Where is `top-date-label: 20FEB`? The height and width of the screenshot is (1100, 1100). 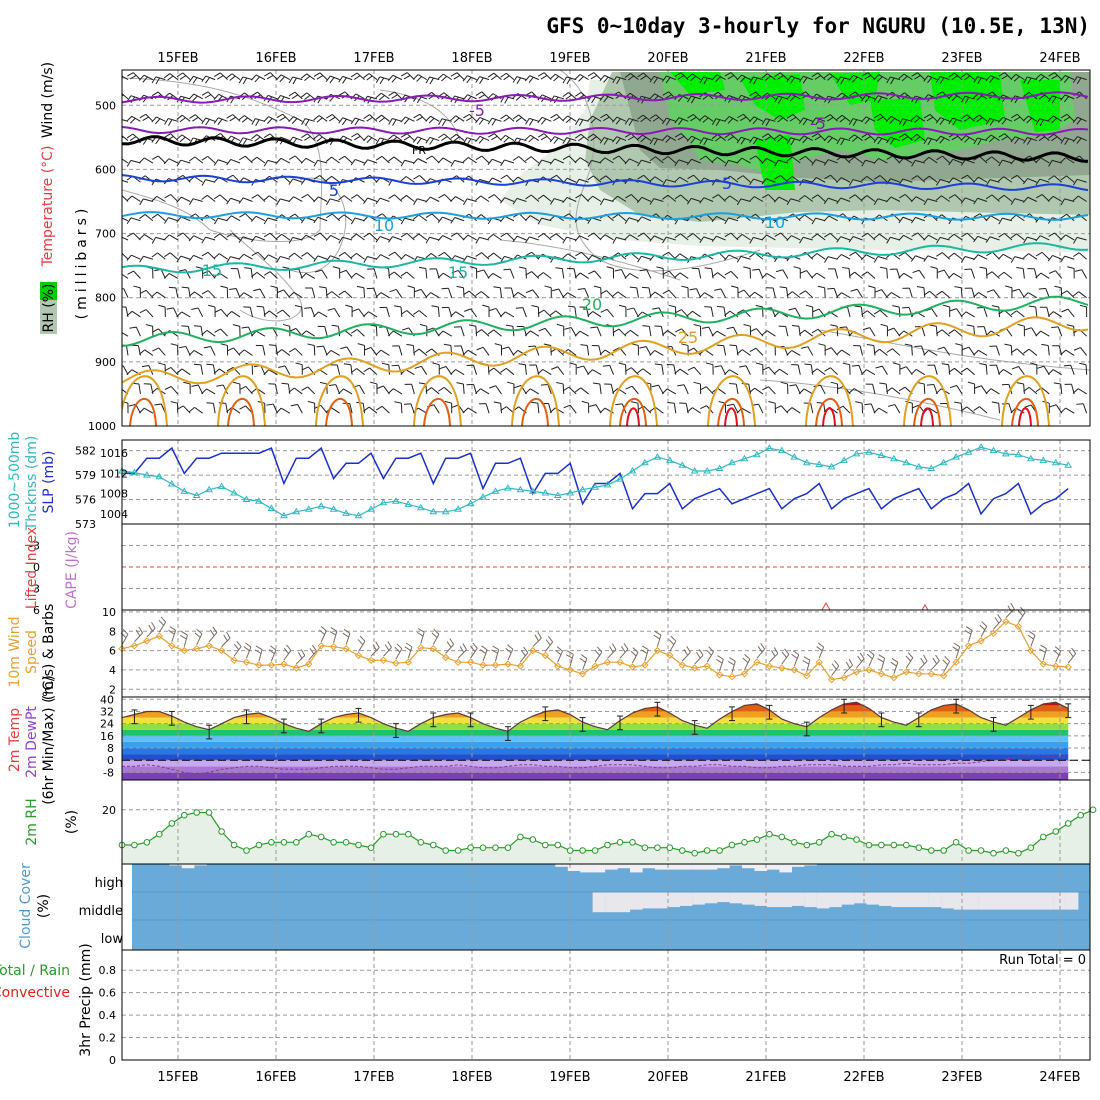 top-date-label: 20FEB is located at coordinates (667, 58).